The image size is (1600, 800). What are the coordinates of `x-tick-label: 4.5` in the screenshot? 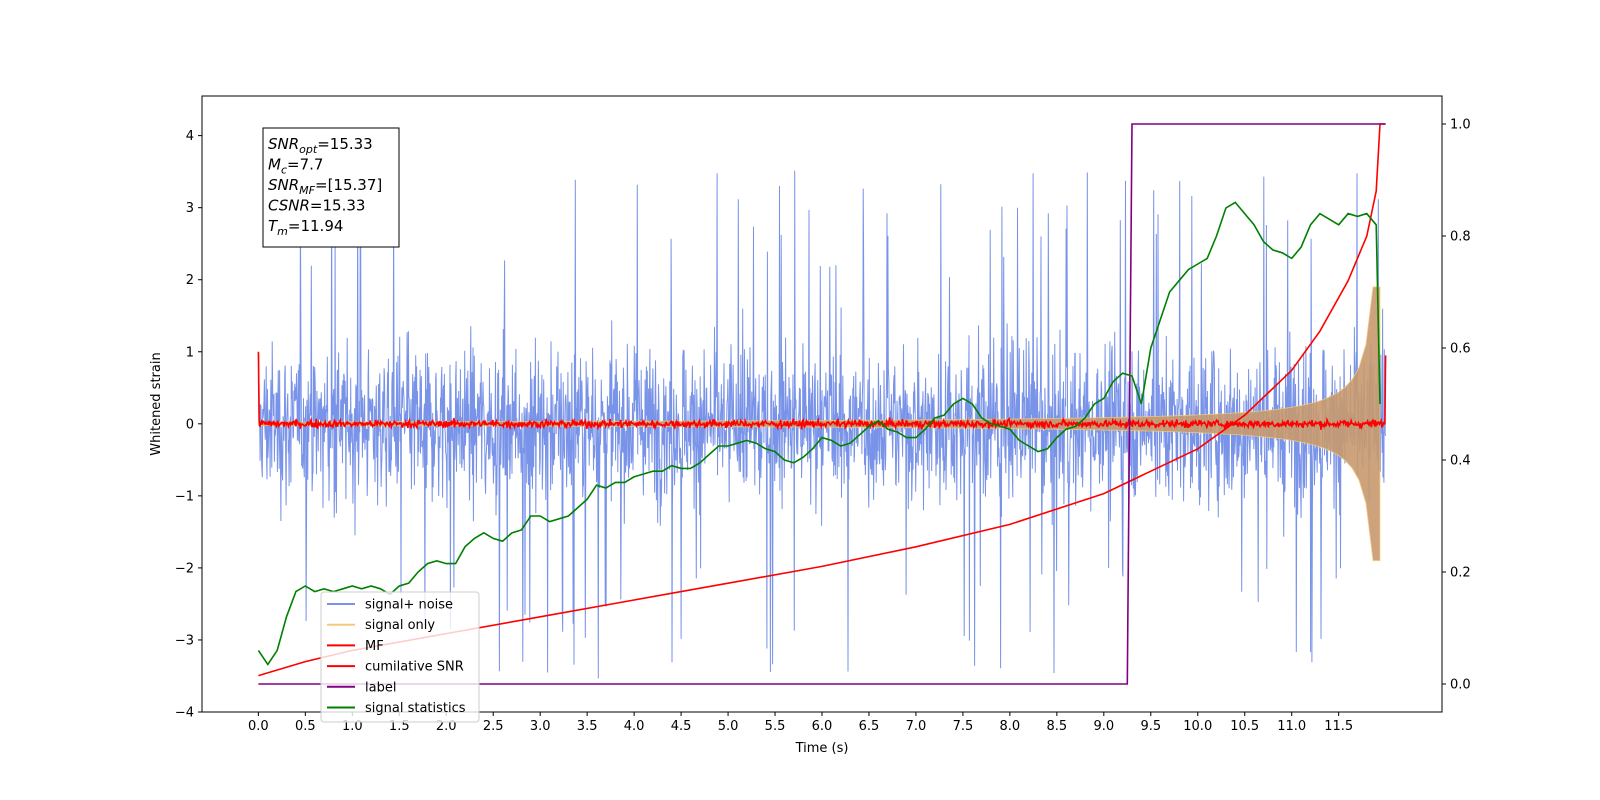 It's located at (681, 726).